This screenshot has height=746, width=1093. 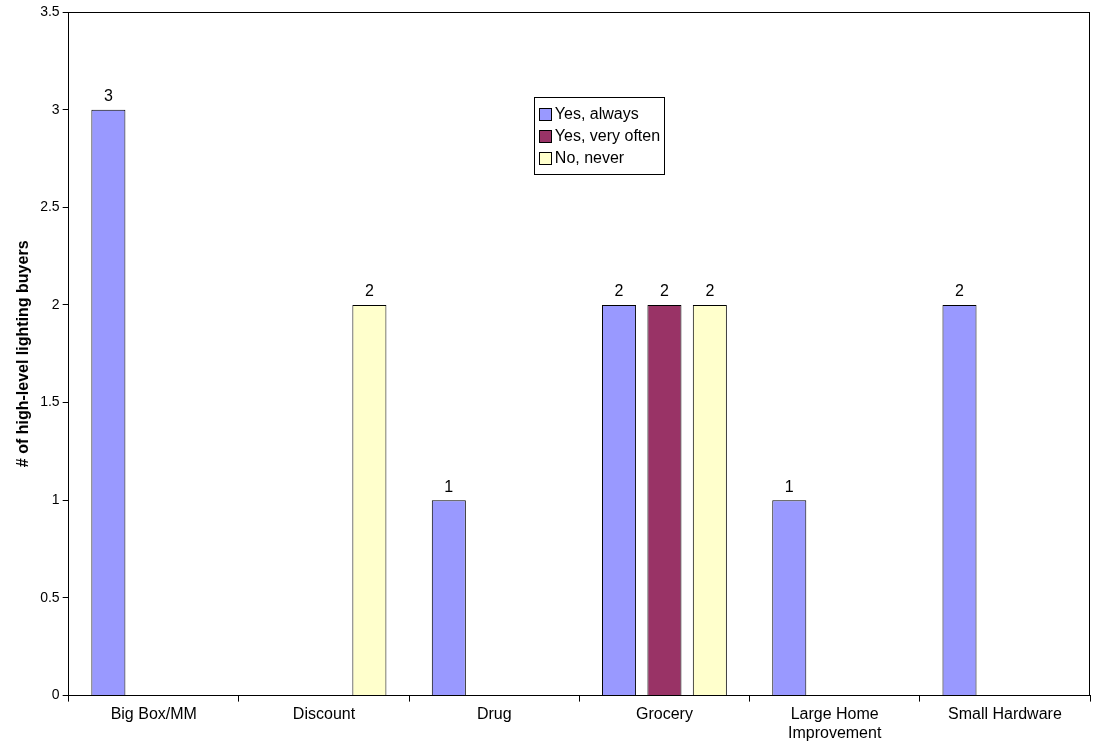 I want to click on y-tick-label: 3.5, so click(x=50, y=10).